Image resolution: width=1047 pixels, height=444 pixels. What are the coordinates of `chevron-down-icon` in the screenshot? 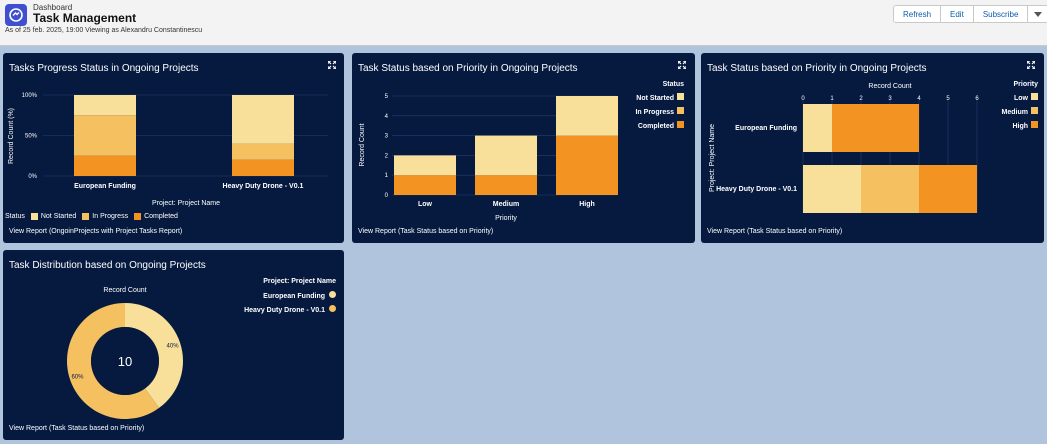 It's located at (1038, 14).